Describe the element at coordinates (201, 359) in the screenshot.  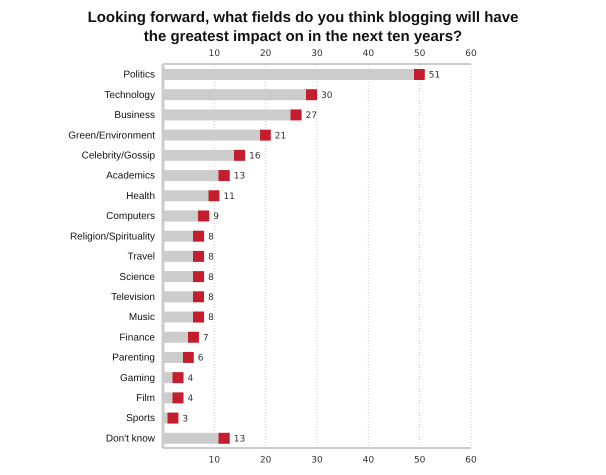
I see `data-label: 6` at that location.